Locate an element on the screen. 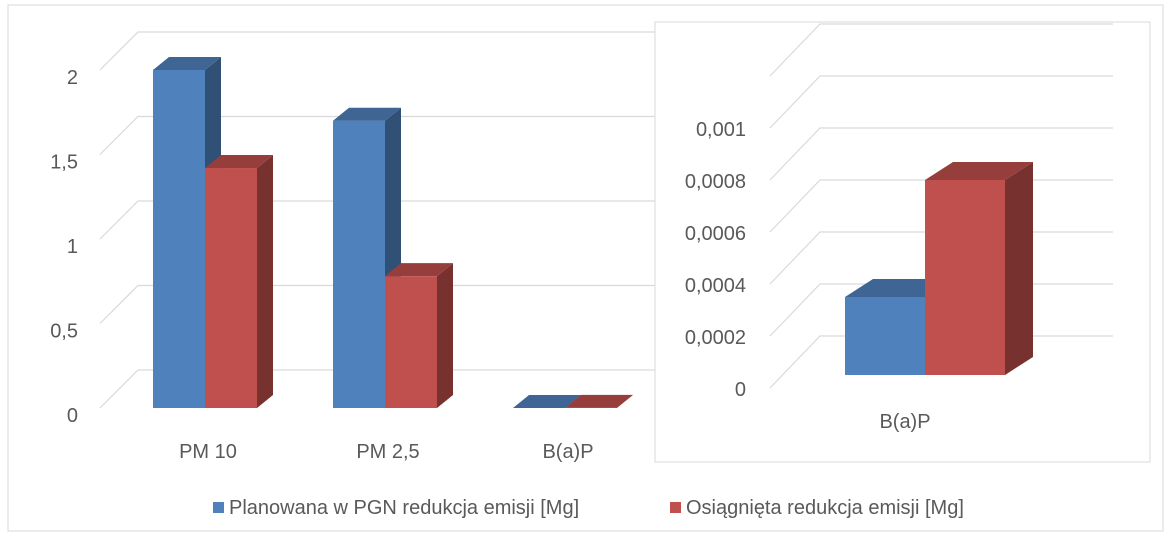 The image size is (1172, 537). y-tick-label: 0 is located at coordinates (72, 416).